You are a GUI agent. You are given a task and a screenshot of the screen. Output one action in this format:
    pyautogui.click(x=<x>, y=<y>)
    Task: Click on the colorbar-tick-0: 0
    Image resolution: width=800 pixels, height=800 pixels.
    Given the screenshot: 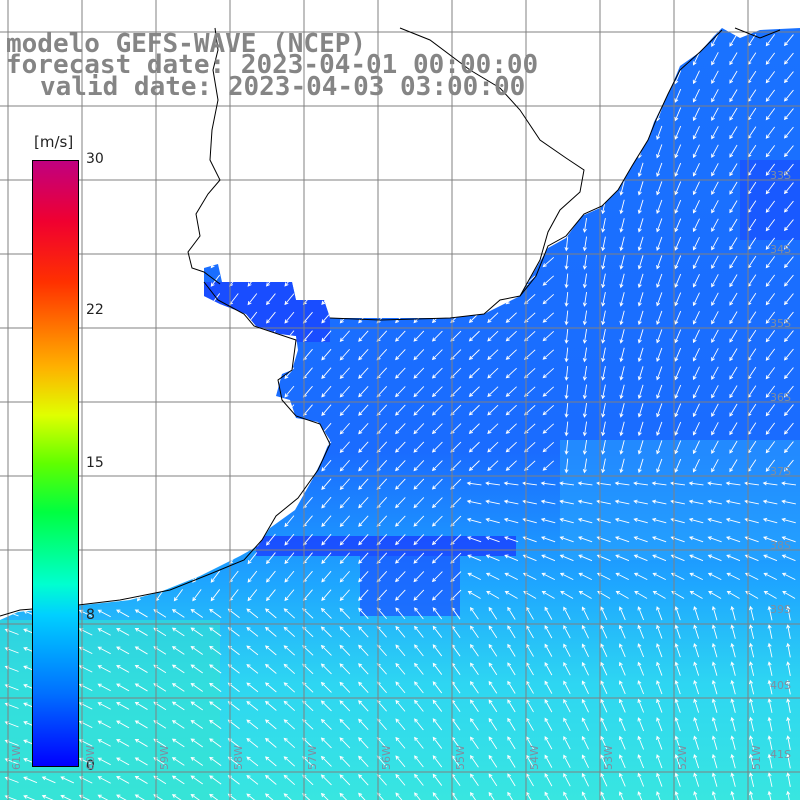 What is the action you would take?
    pyautogui.click(x=90, y=766)
    